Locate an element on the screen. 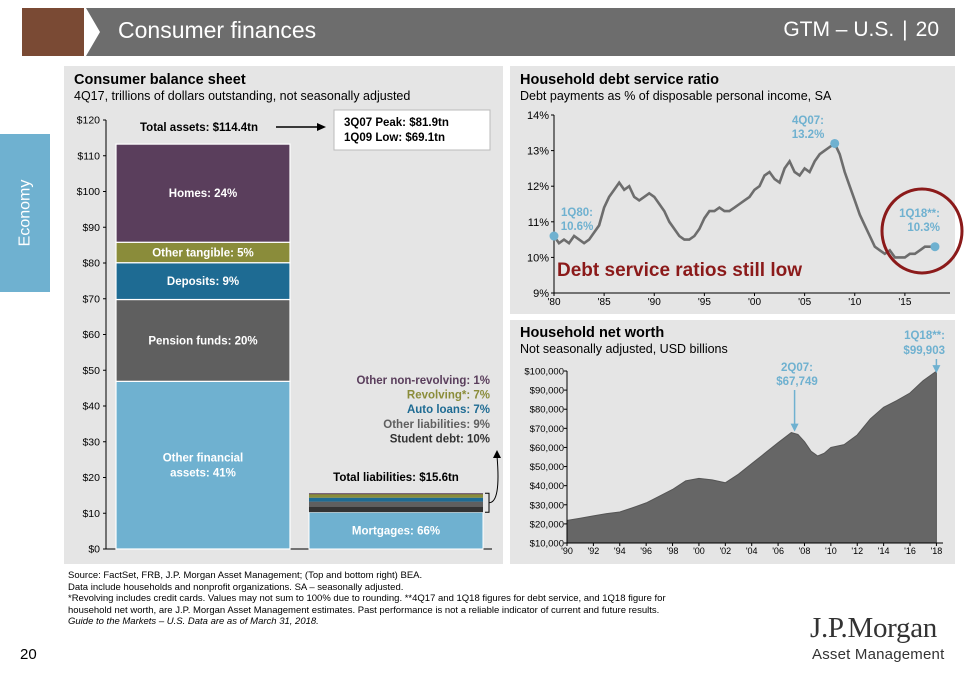 The width and height of the screenshot is (969, 675). asset-segment-label: Other financial is located at coordinates (203, 459).